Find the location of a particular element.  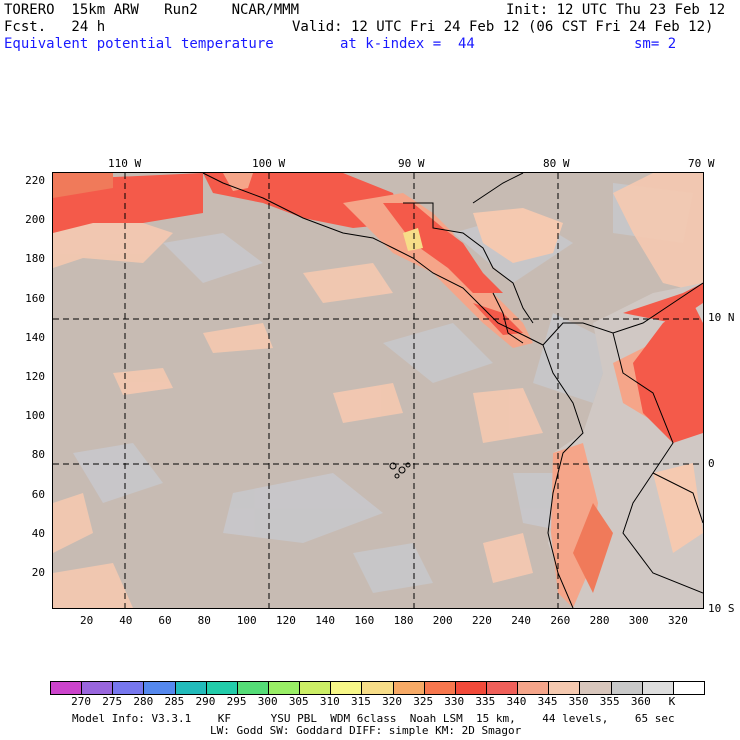

x-tick-label: 40 is located at coordinates (126, 620).